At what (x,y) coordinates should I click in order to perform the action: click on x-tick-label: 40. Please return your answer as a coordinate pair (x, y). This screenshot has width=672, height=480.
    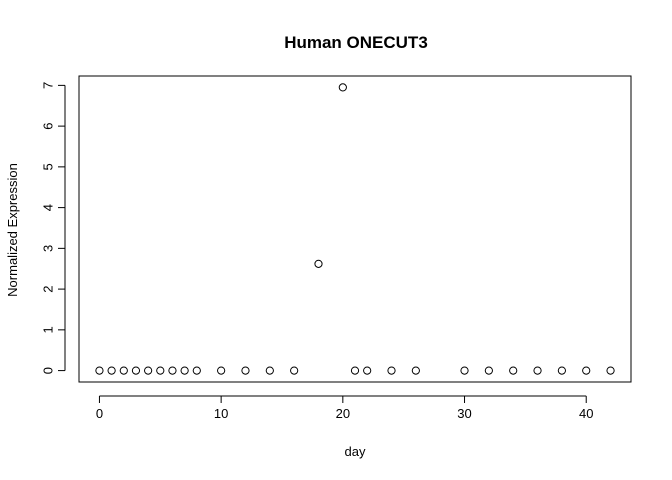
    Looking at the image, I should click on (586, 413).